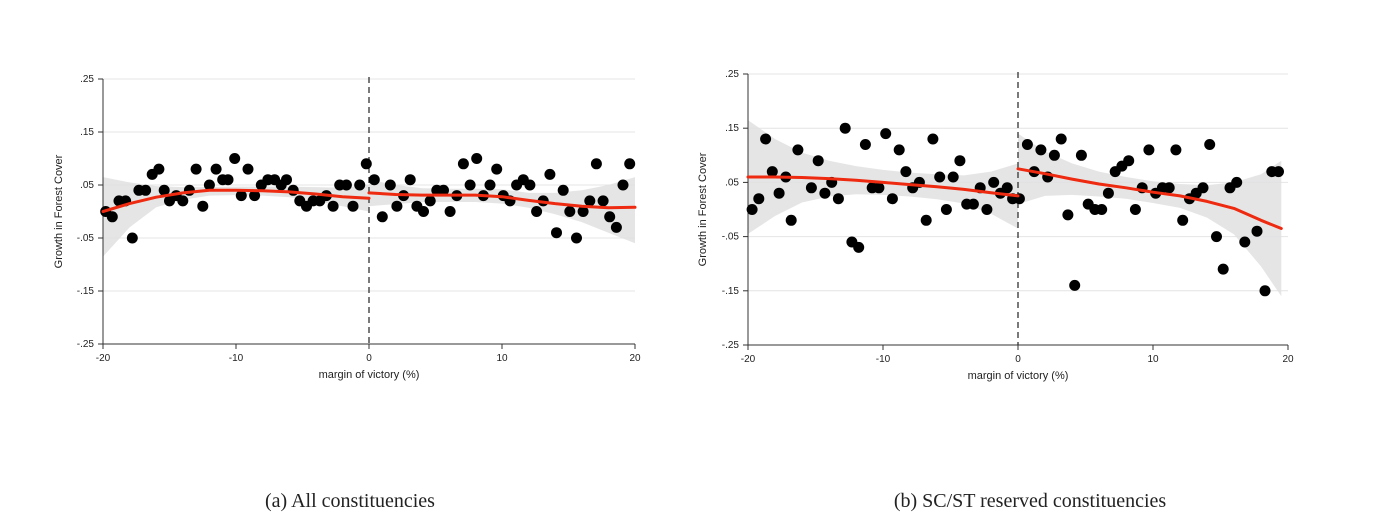 The width and height of the screenshot is (1375, 531). What do you see at coordinates (883, 359) in the screenshot?
I see `chart-1-x-tick-label: -10` at bounding box center [883, 359].